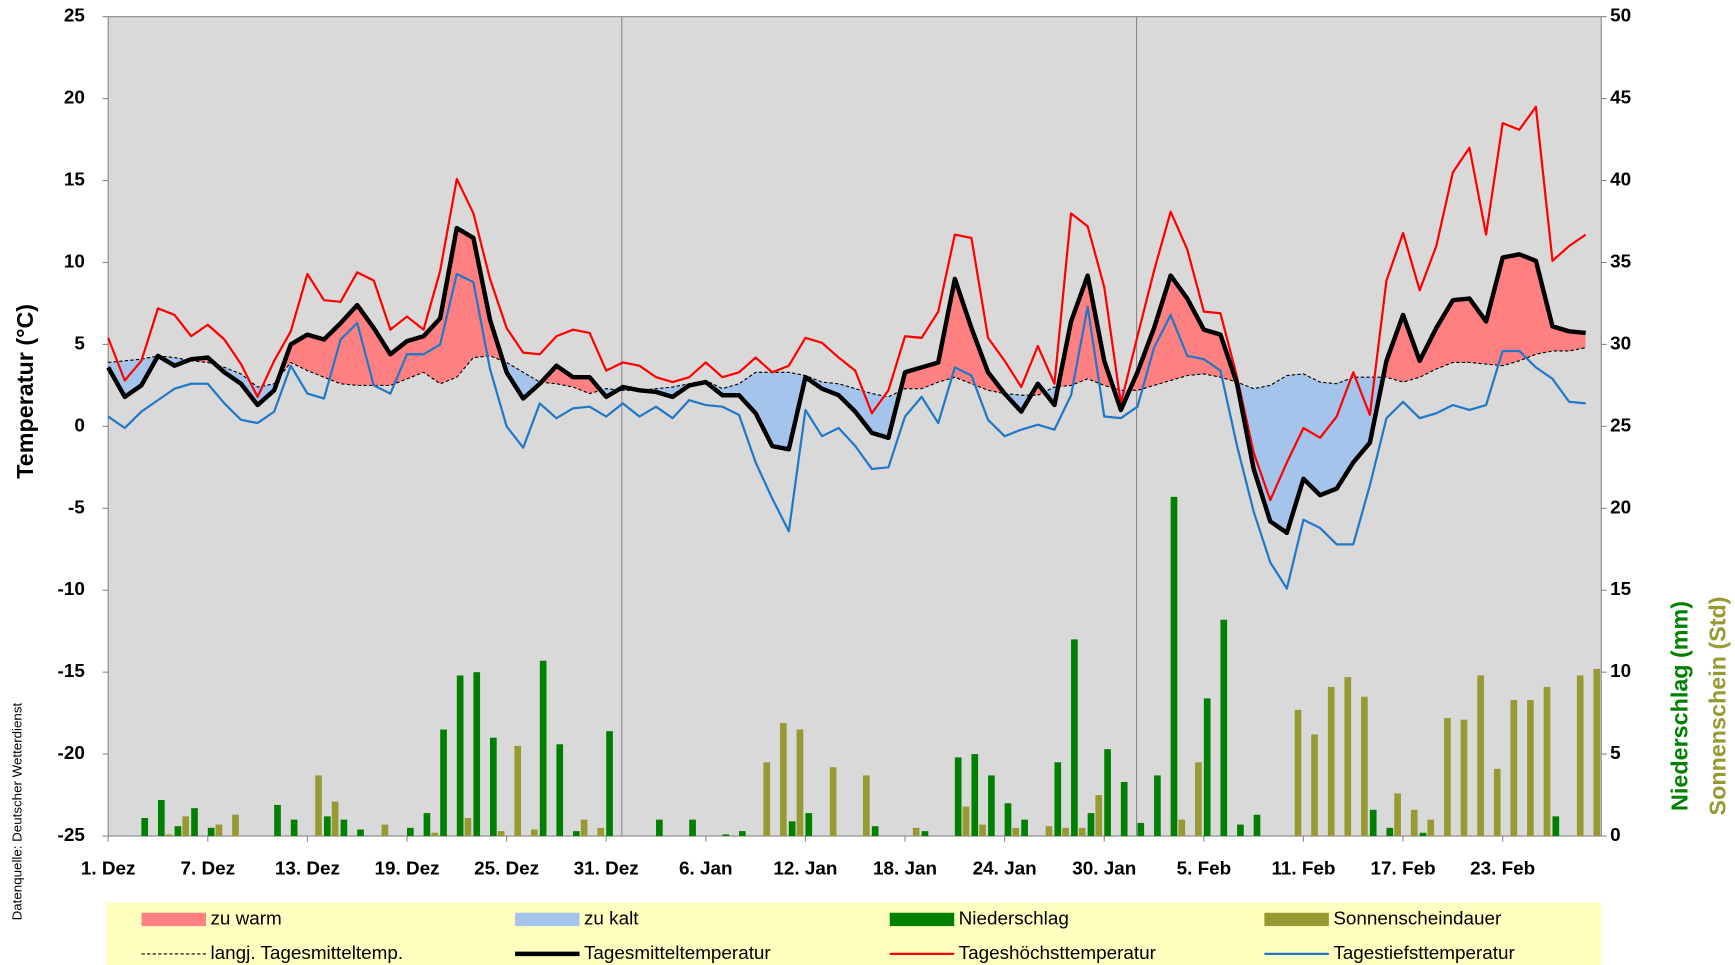 Image resolution: width=1735 pixels, height=965 pixels. I want to click on y2-tick-label: 20, so click(1620, 507).